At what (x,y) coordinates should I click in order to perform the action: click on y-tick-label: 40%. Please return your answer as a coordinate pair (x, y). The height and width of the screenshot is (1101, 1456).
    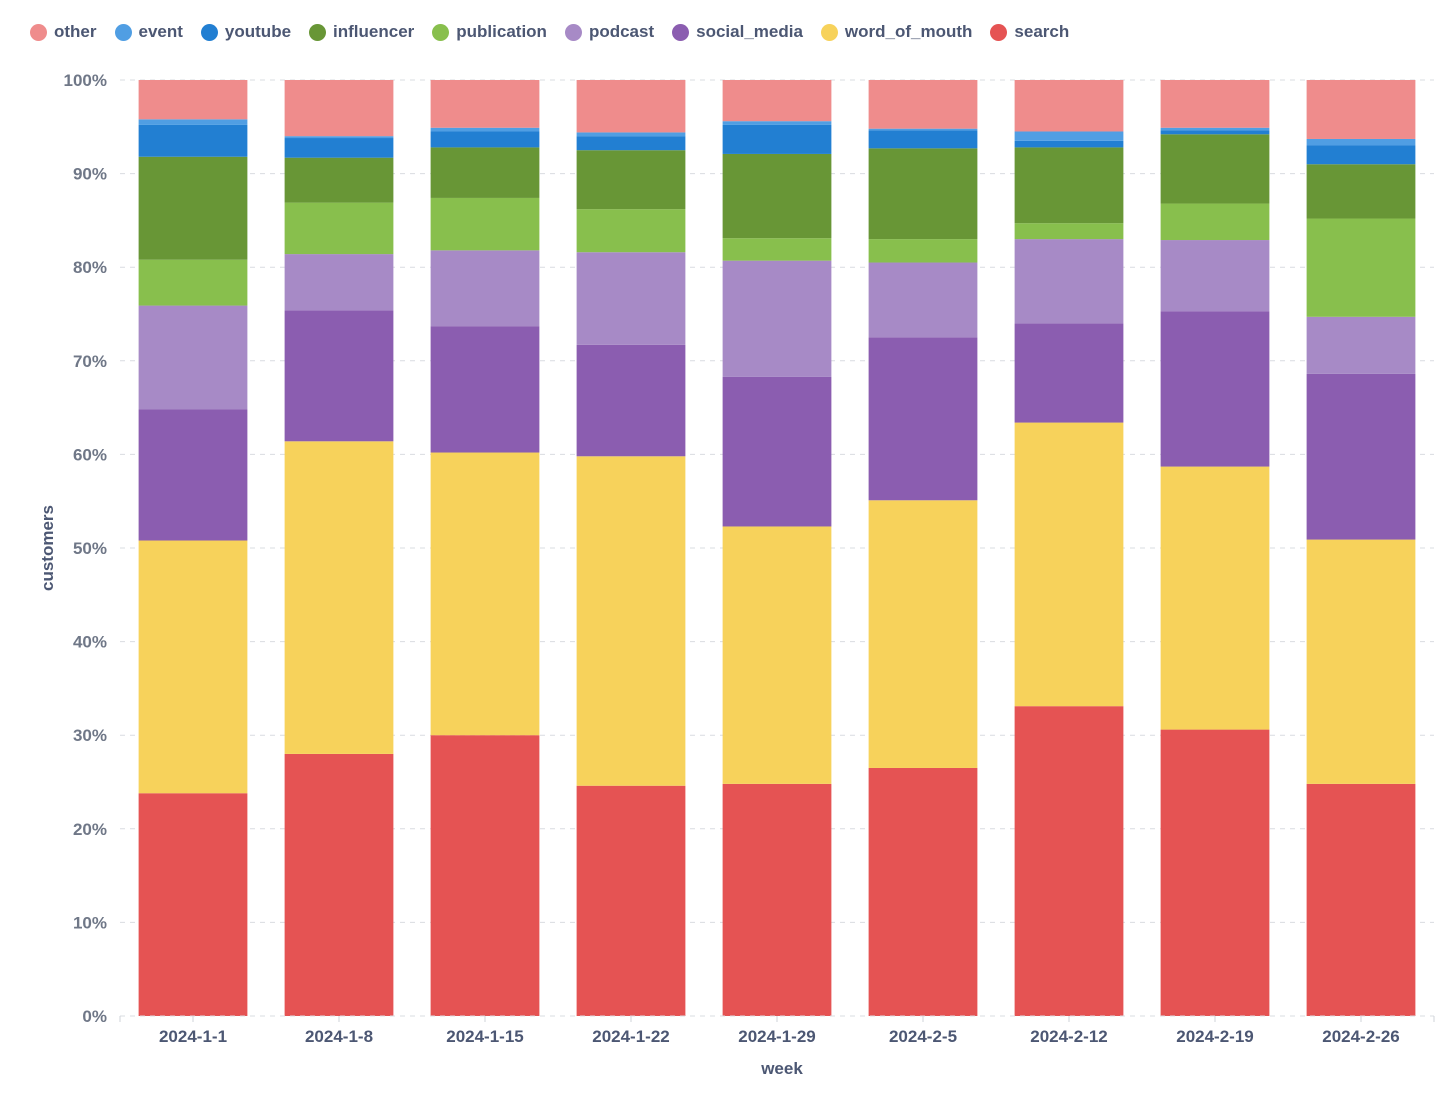
    Looking at the image, I should click on (90, 642).